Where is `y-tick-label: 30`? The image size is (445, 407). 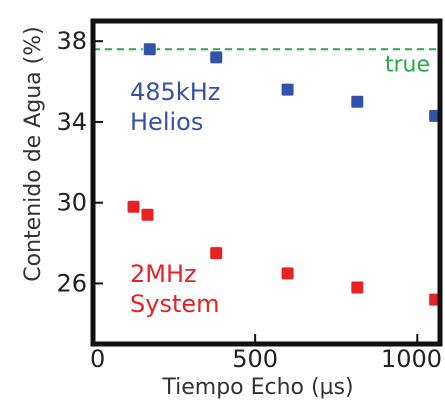 y-tick-label: 30 is located at coordinates (71, 203).